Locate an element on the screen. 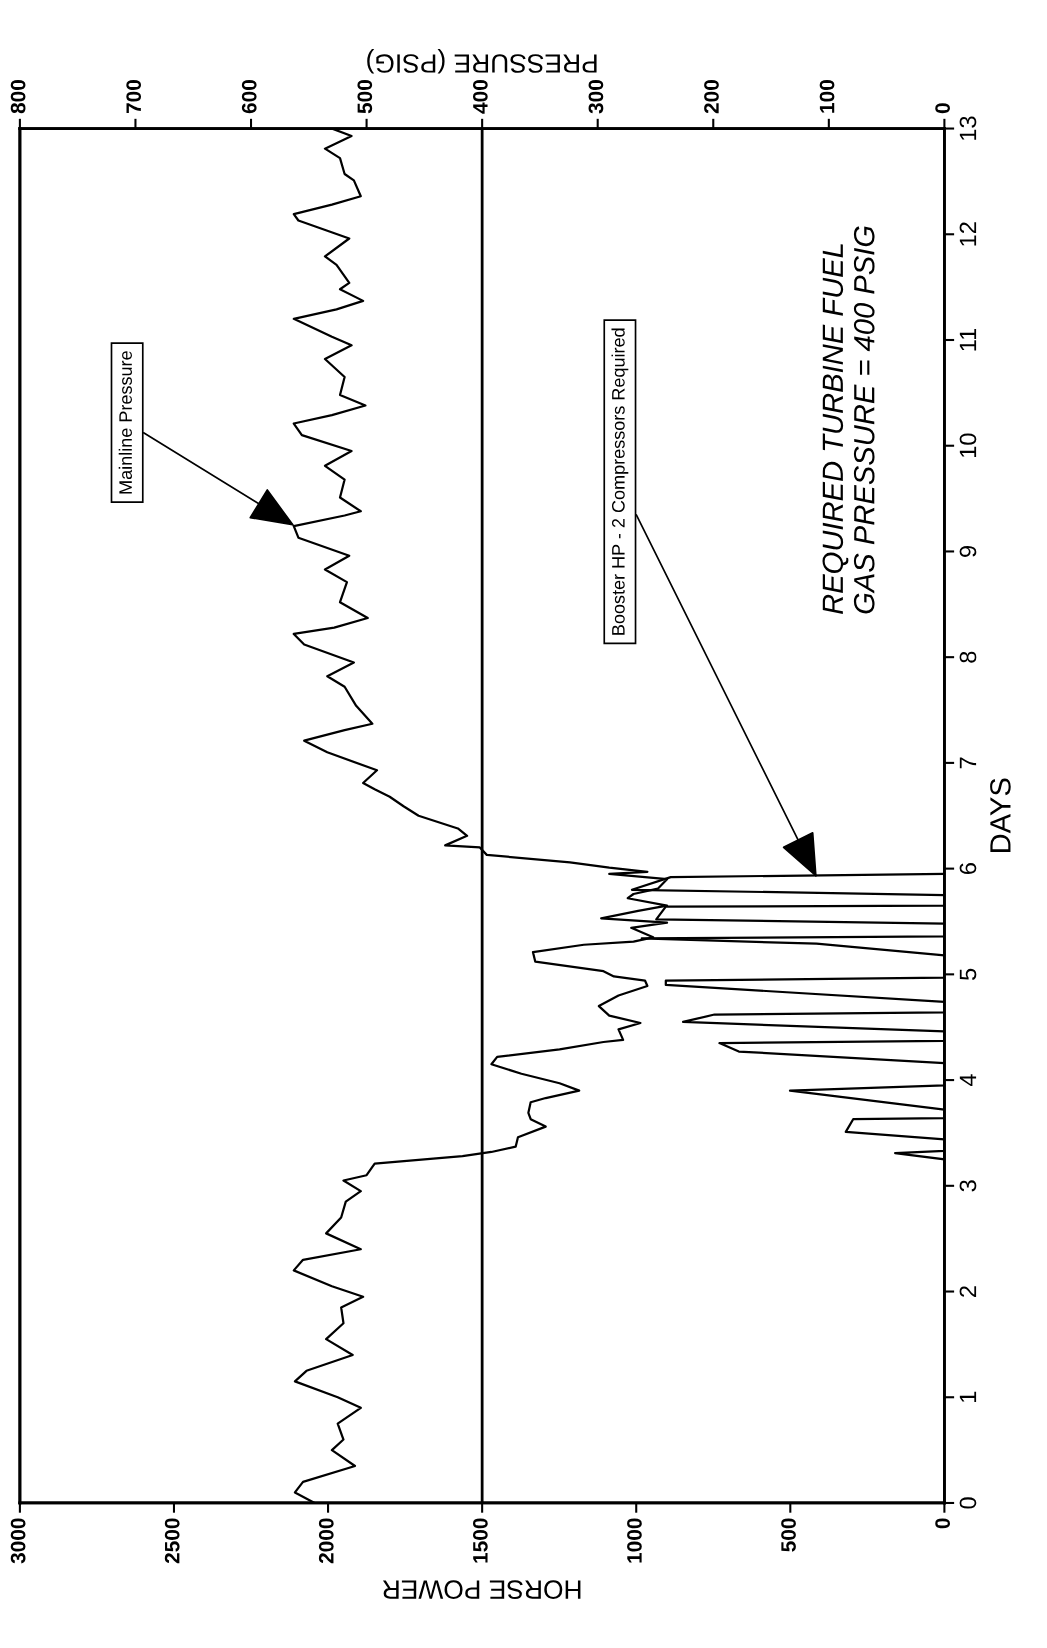 This screenshot has height=1648, width=1047. x-tick-label: 1500 is located at coordinates (480, 1540).